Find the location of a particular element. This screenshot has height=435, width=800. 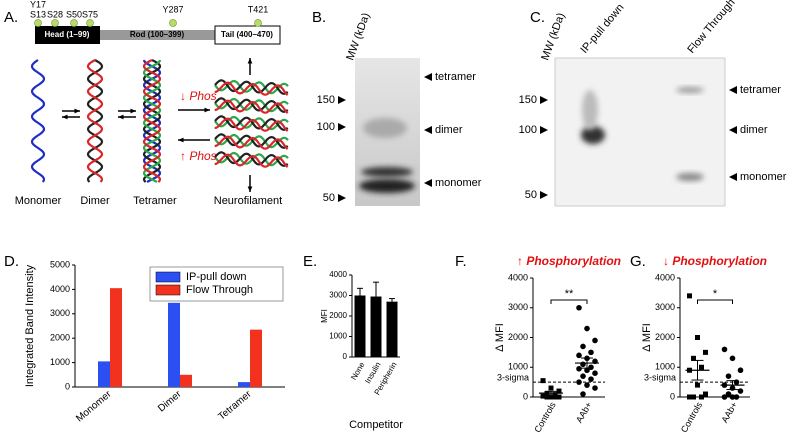

site-label: S13 is located at coordinates (38, 14).